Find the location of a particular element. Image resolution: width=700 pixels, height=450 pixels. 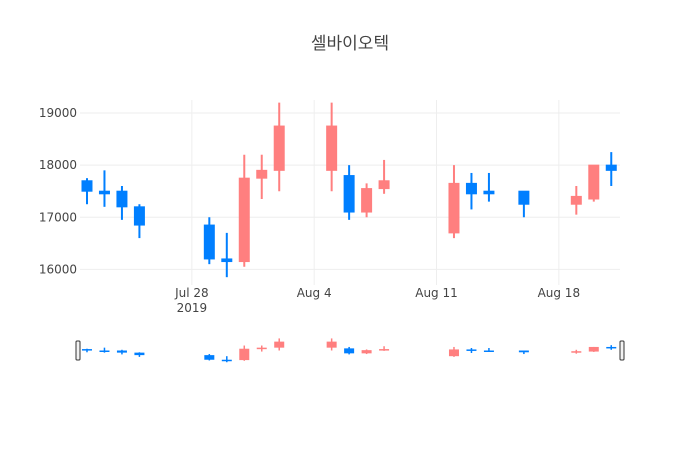

y-tick-label: 17000 is located at coordinates (58, 217).